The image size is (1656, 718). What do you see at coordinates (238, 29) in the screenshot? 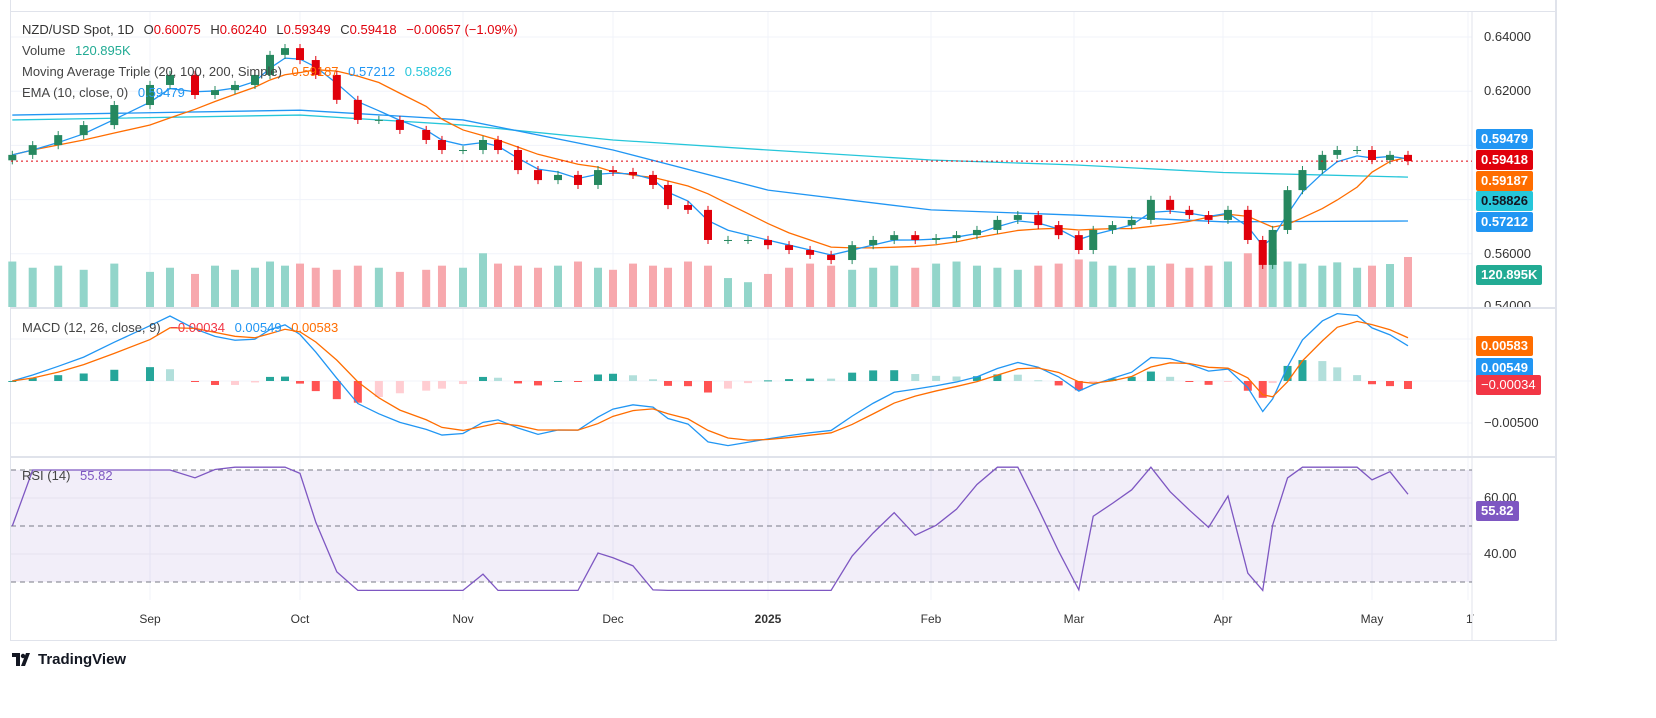
I see `ohlc-high: H0.60240` at bounding box center [238, 29].